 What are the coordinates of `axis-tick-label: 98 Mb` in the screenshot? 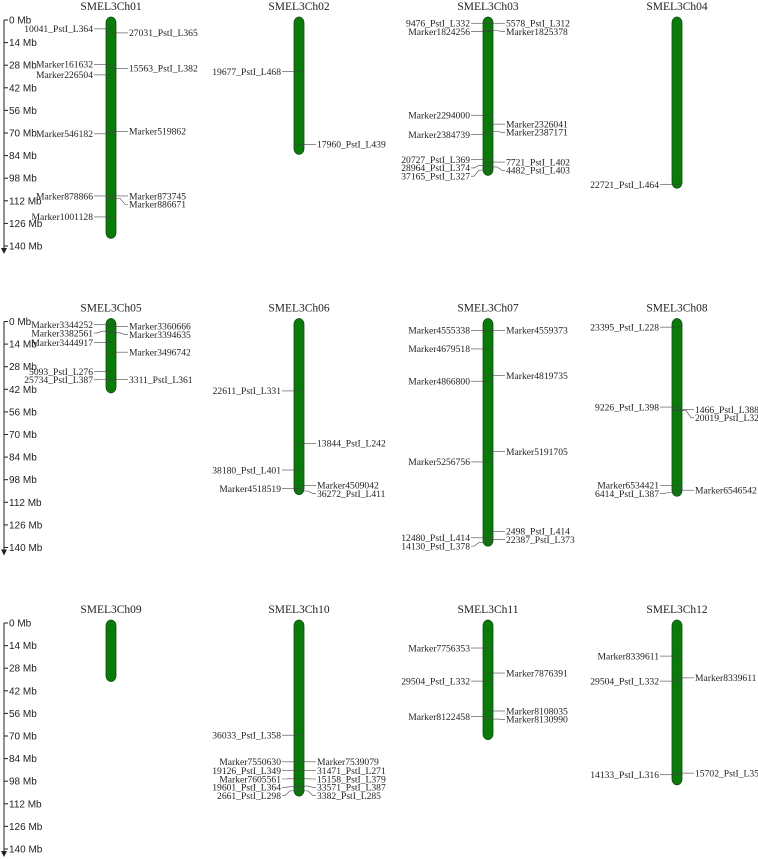 It's located at (23, 179).